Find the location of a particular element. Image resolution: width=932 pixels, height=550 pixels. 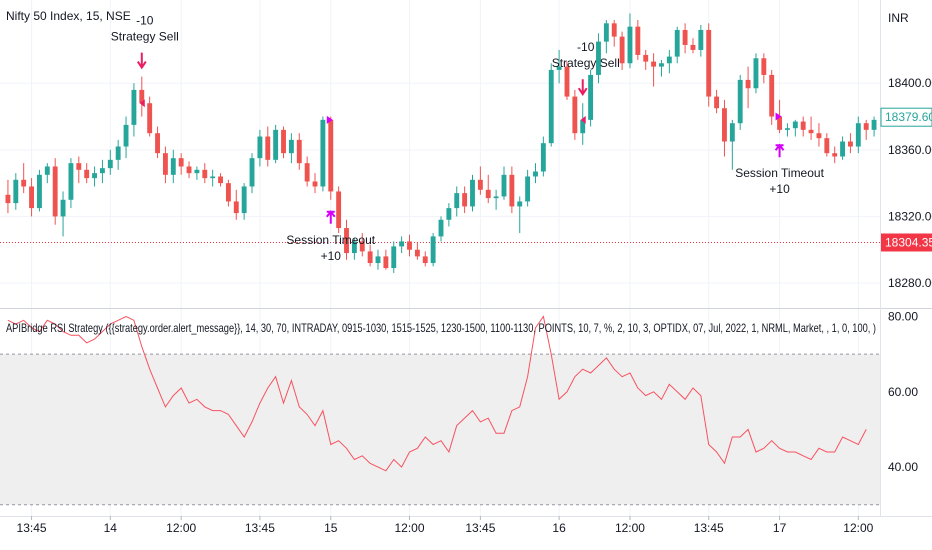

rsi-tick-label: 60.00 is located at coordinates (903, 392).